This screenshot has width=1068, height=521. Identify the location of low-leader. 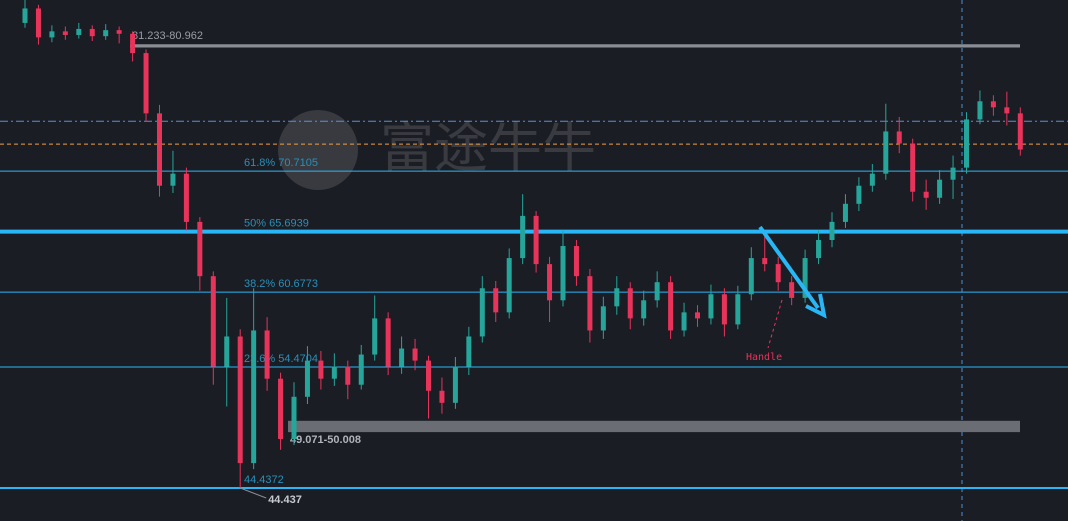
(253, 493).